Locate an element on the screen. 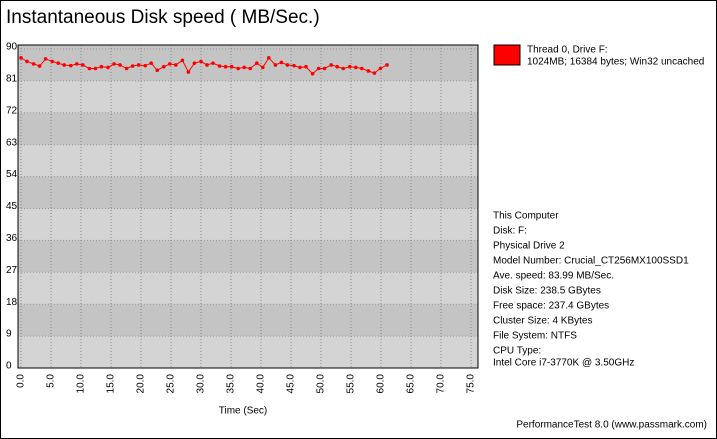  y-tick-label: 36 is located at coordinates (12, 238).